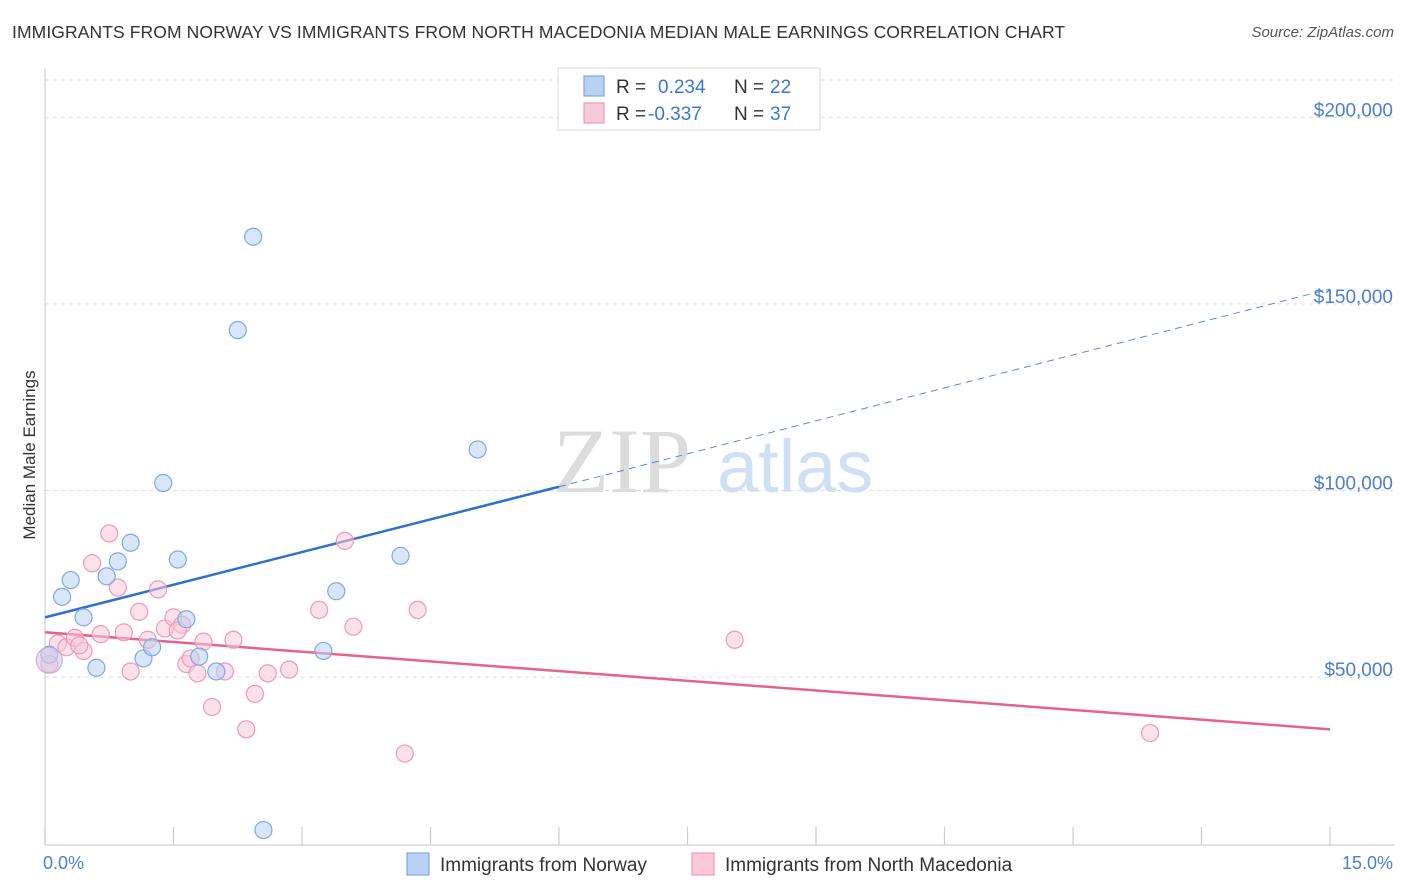 The width and height of the screenshot is (1406, 892). What do you see at coordinates (1353, 390) in the screenshot?
I see `y-tick-labels: $50,000 $100,000 $150,000 $200,000` at bounding box center [1353, 390].